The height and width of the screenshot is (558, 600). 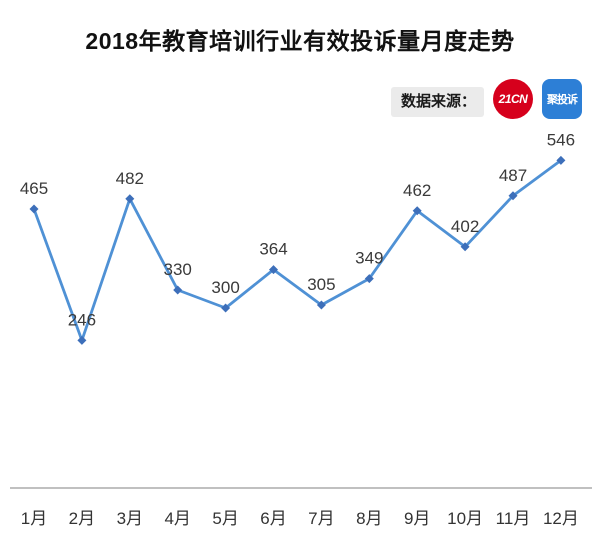 What do you see at coordinates (82, 319) in the screenshot?
I see `data-point-label: 246` at bounding box center [82, 319].